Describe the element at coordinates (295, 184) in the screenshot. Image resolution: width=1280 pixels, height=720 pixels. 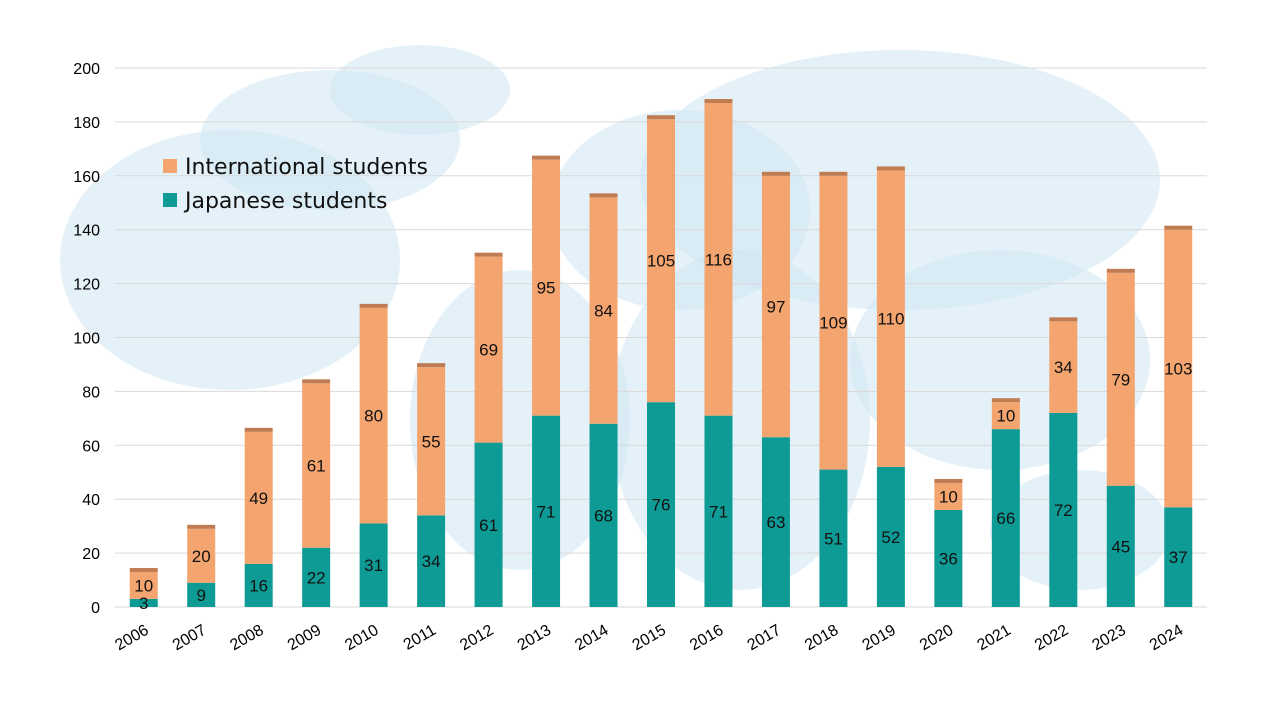
I see `legend: International students Japanese students` at that location.